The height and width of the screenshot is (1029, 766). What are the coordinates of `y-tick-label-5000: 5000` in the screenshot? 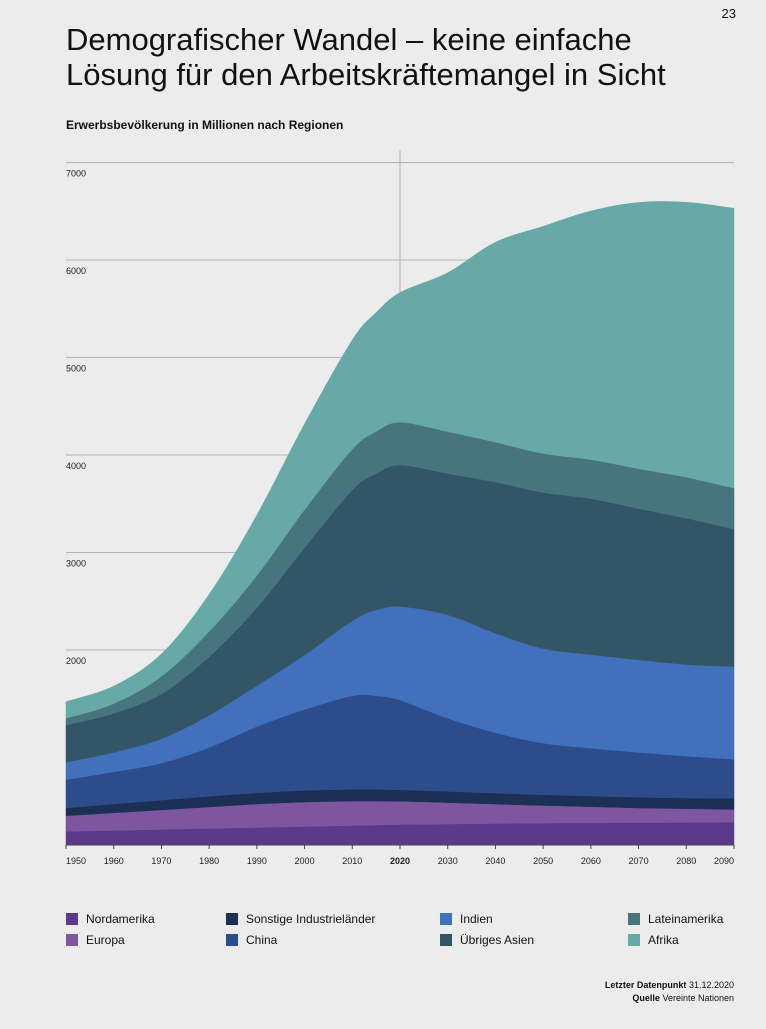 It's located at (76, 369).